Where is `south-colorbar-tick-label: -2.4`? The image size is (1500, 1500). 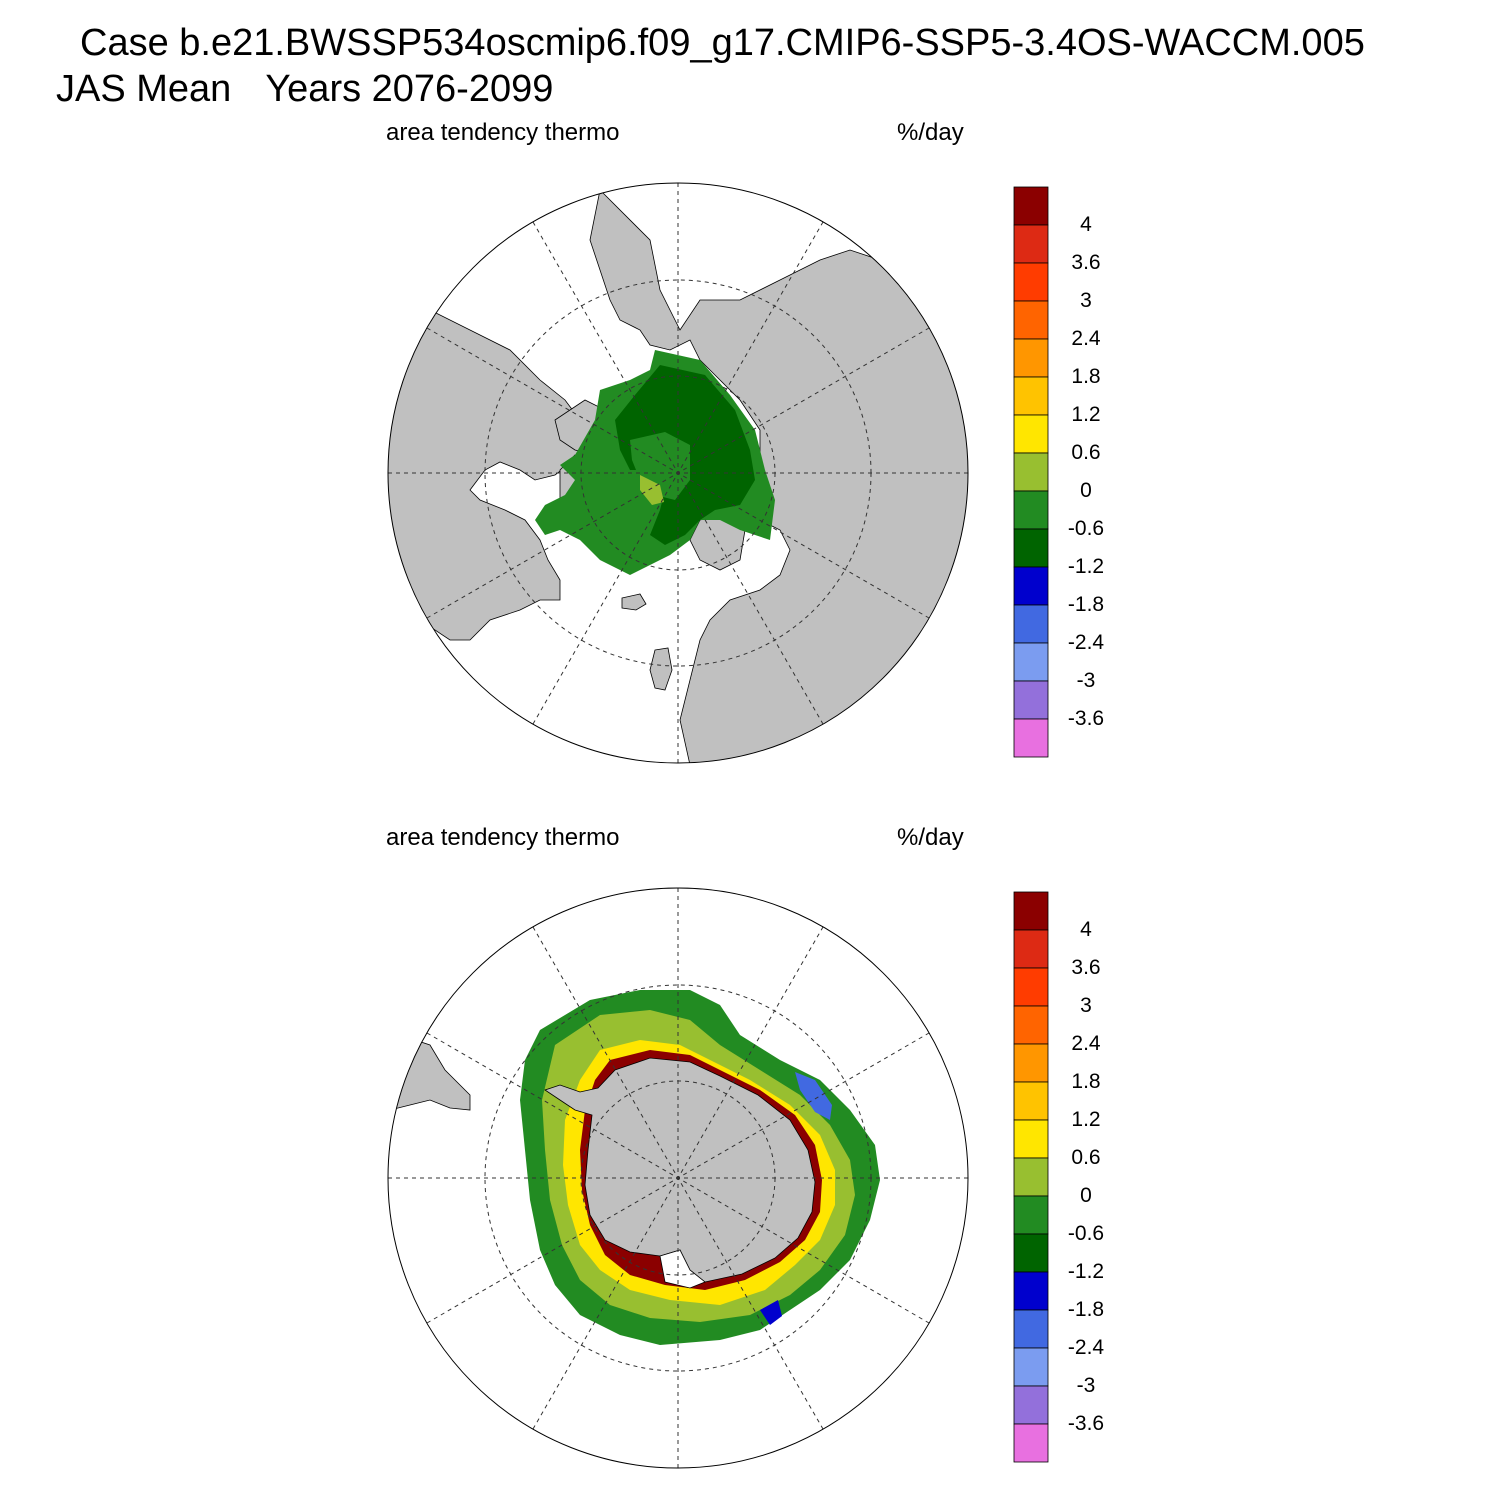
south-colorbar-tick-label: -2.4 is located at coordinates (1086, 1347).